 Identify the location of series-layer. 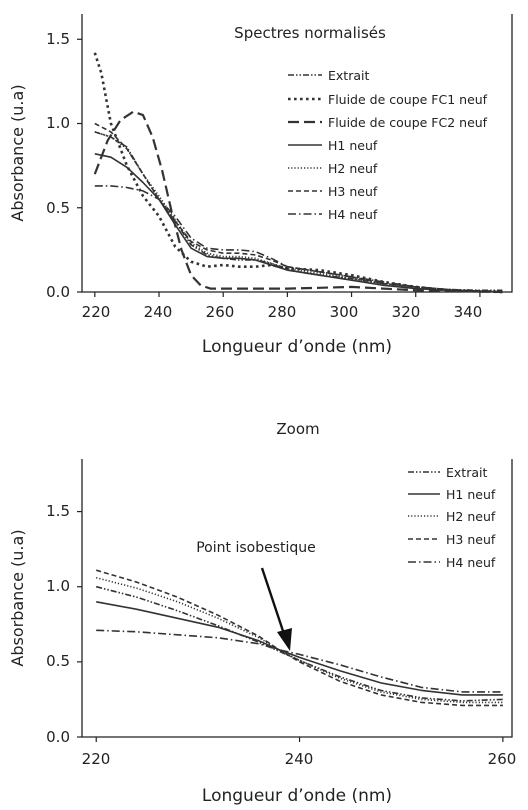
(299, 638).